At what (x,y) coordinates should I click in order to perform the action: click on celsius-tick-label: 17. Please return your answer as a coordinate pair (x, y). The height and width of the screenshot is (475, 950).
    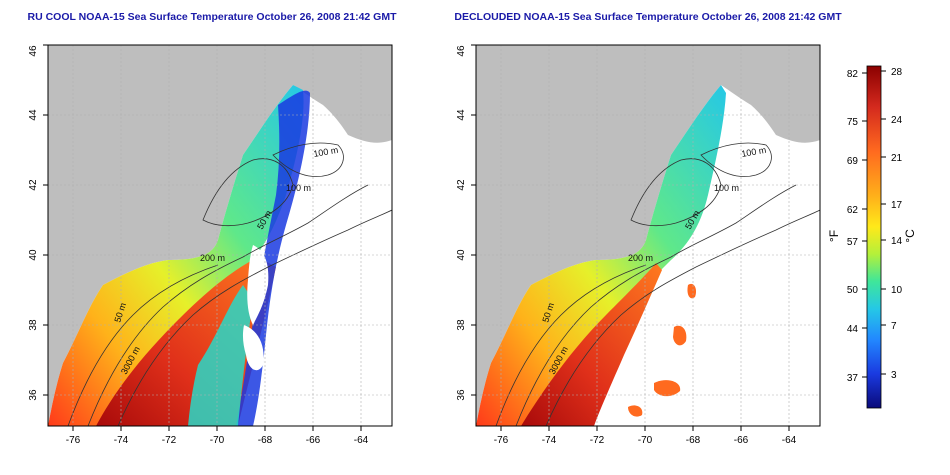
    Looking at the image, I should click on (897, 205).